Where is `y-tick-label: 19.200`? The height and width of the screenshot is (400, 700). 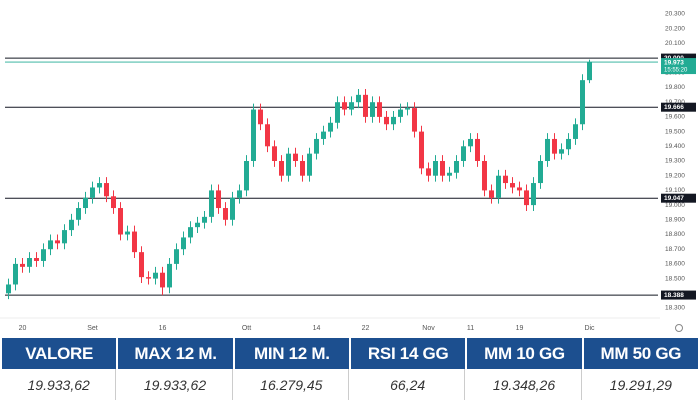
y-tick-label: 19.200 is located at coordinates (675, 175).